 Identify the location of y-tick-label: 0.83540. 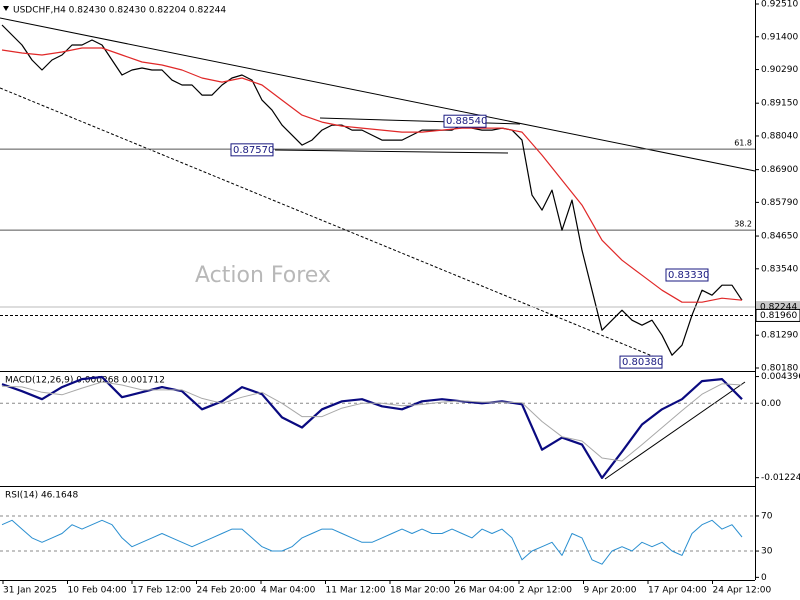
(779, 269).